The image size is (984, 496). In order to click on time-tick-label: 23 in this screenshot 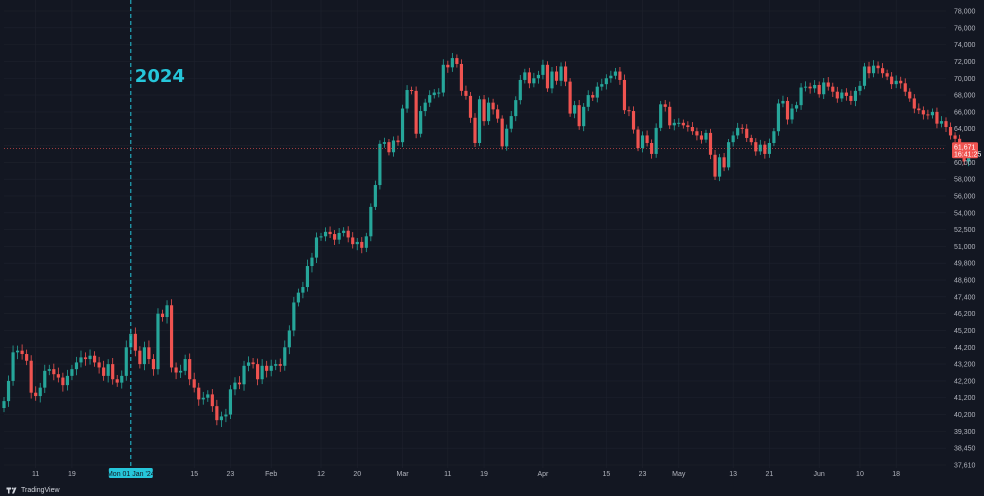, I will do `click(231, 474)`.